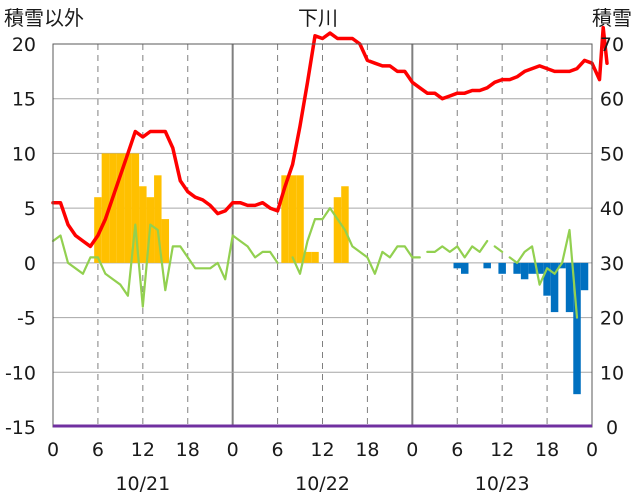 The width and height of the screenshot is (636, 501). What do you see at coordinates (26, 319) in the screenshot?
I see `left-tick-label: -5` at bounding box center [26, 319].